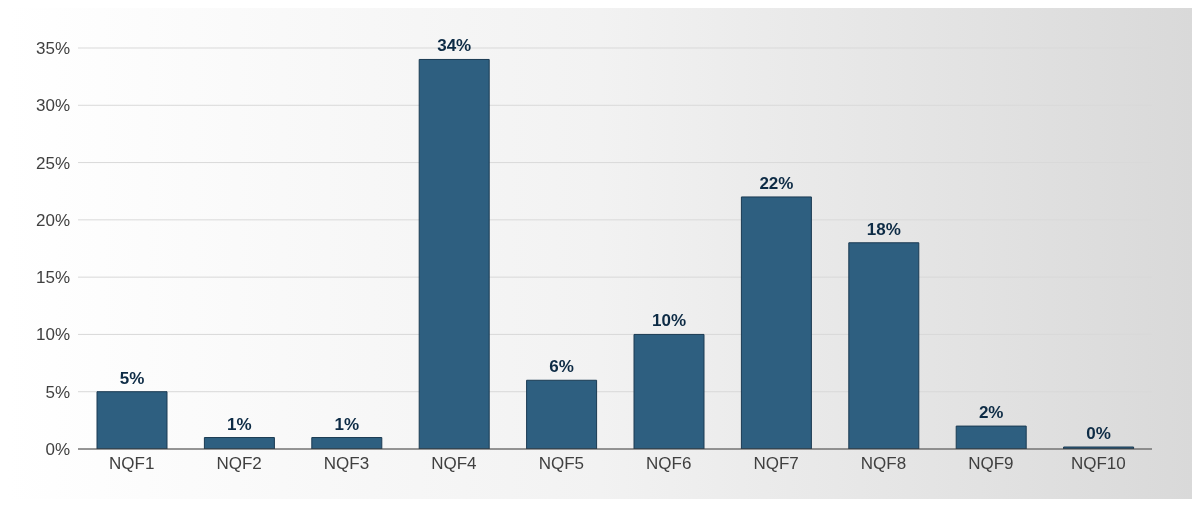 Image resolution: width=1200 pixels, height=507 pixels. What do you see at coordinates (669, 321) in the screenshot?
I see `data-label: 10%` at bounding box center [669, 321].